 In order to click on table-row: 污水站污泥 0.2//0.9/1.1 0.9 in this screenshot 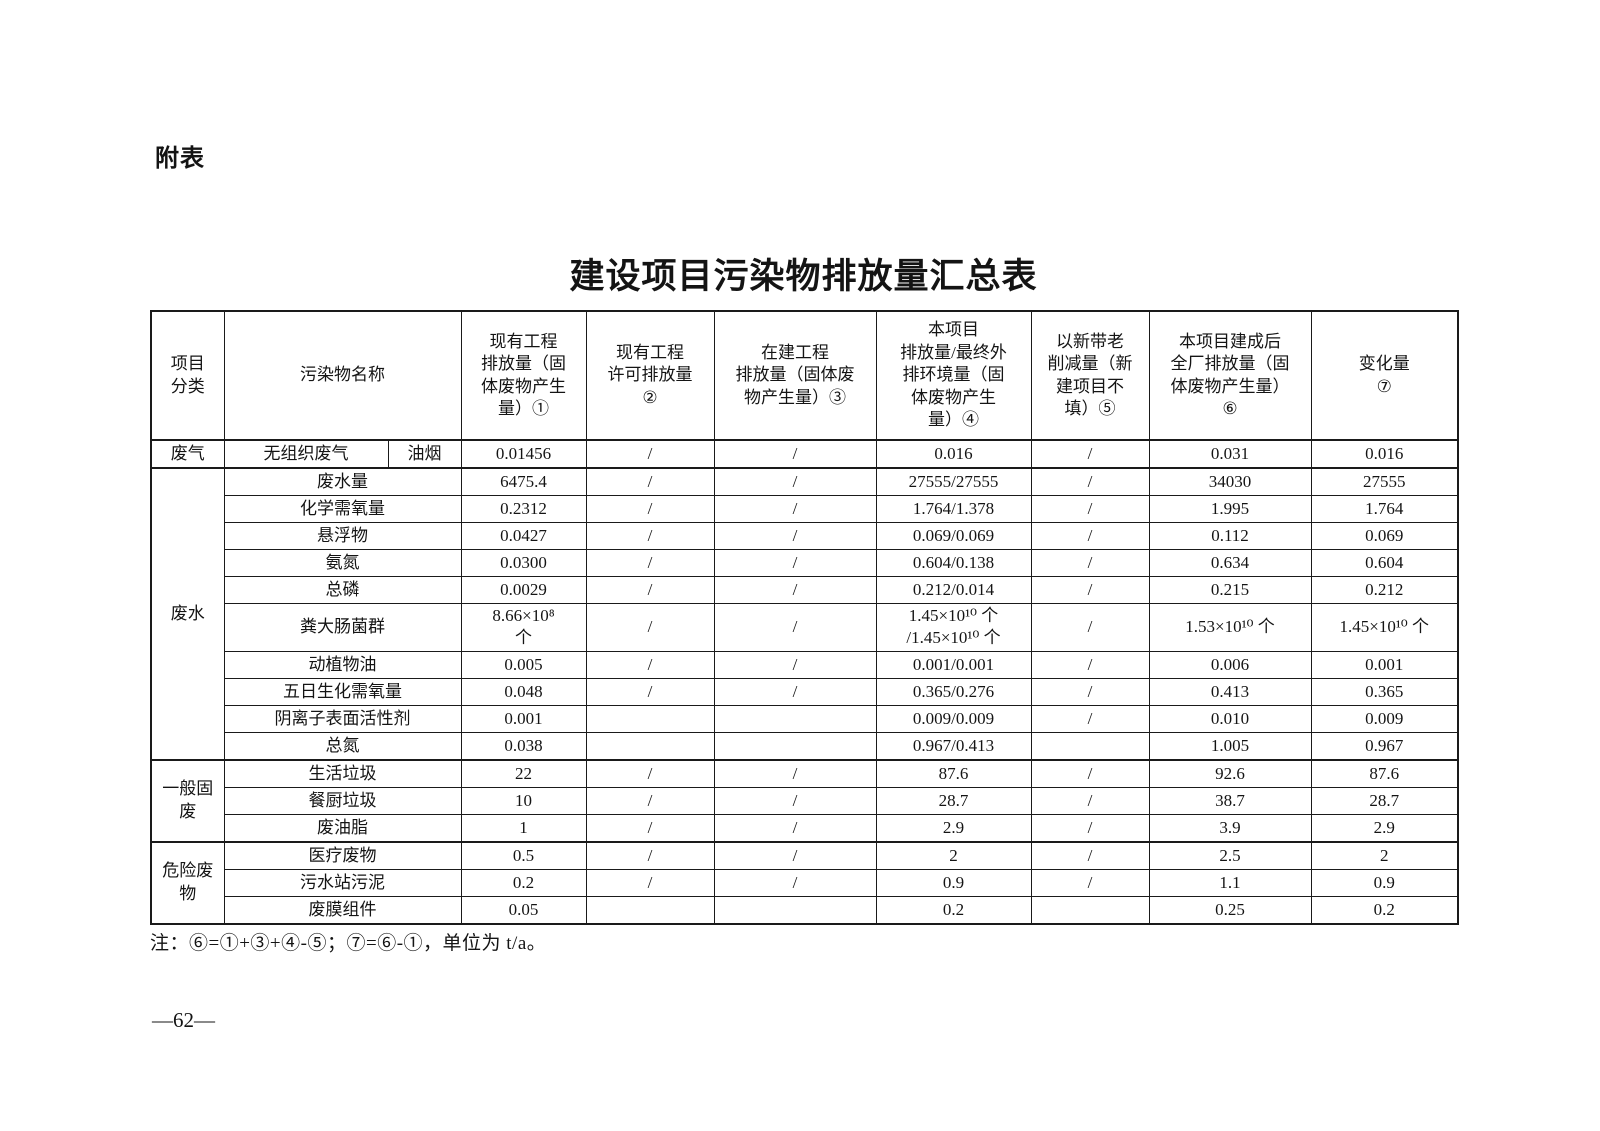, I will do `click(805, 882)`.